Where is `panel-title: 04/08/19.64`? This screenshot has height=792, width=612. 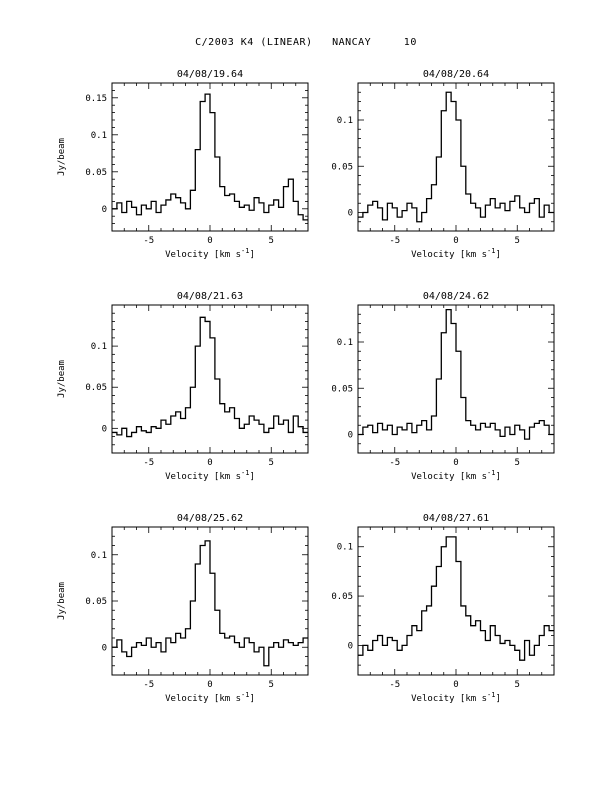 panel-title: 04/08/19.64 is located at coordinates (210, 74).